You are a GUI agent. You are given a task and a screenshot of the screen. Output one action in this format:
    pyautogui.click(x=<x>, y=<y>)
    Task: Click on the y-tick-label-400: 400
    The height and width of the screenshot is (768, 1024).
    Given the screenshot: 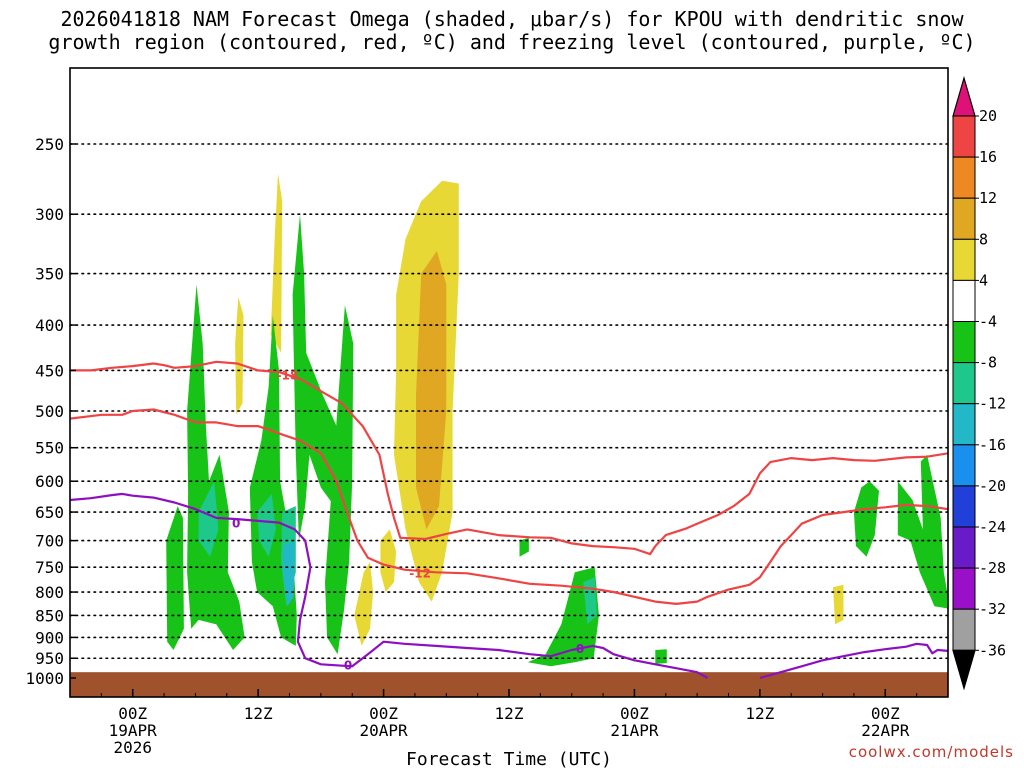 What is the action you would take?
    pyautogui.click(x=49, y=325)
    